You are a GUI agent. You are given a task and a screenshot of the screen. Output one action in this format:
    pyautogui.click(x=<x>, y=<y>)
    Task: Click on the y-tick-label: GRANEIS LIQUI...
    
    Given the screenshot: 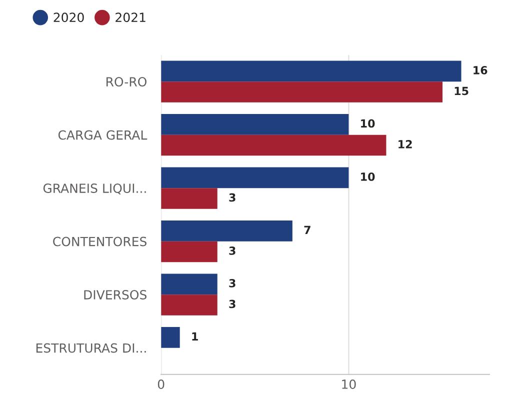 What is the action you would take?
    pyautogui.click(x=94, y=189)
    